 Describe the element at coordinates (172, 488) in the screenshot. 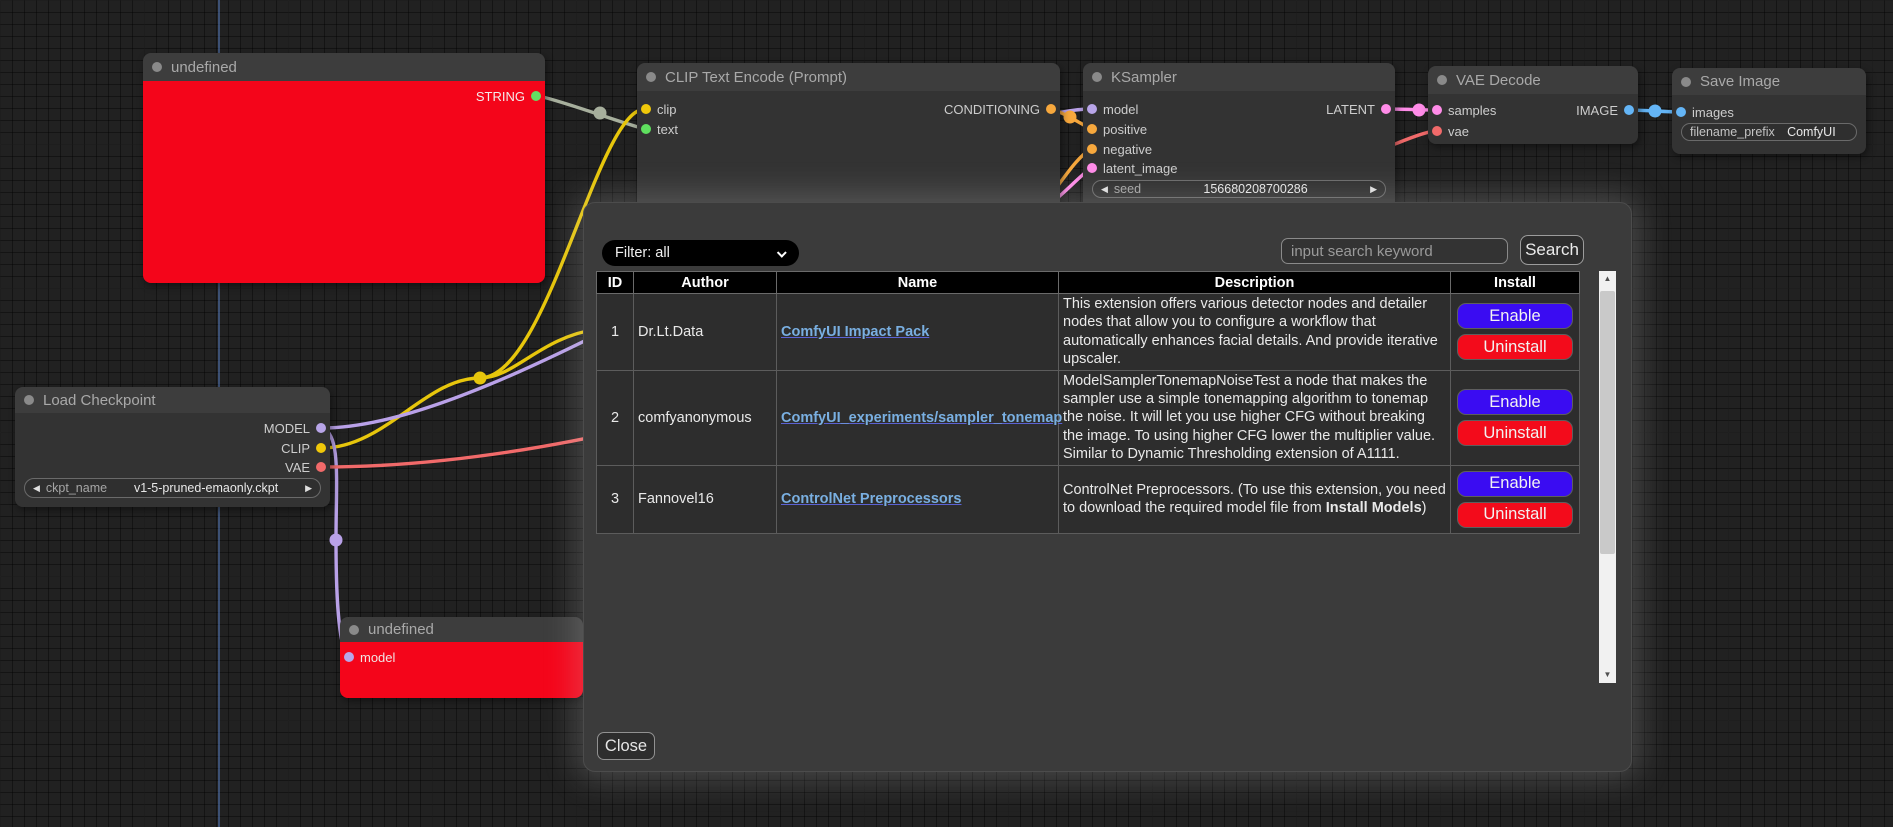

I see `ckpt_name-widget: ◀ ckpt_name v1-5-pruned-emaonly.ckpt ▶` at that location.